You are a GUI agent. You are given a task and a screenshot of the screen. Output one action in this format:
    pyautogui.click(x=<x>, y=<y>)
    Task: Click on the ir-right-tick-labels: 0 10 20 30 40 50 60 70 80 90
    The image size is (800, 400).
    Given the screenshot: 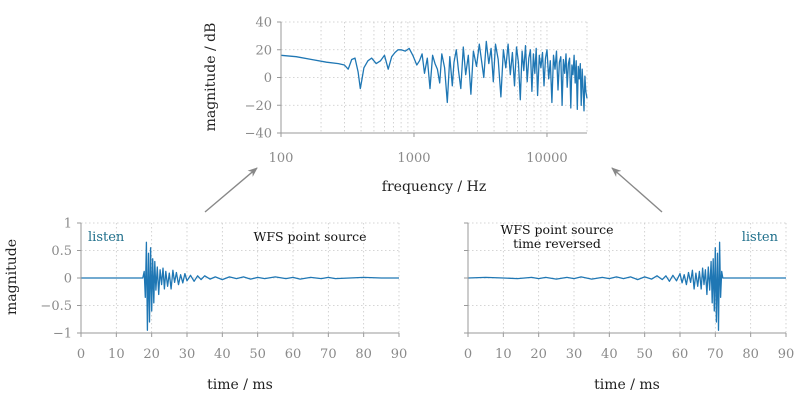 What is the action you would take?
    pyautogui.click(x=629, y=354)
    